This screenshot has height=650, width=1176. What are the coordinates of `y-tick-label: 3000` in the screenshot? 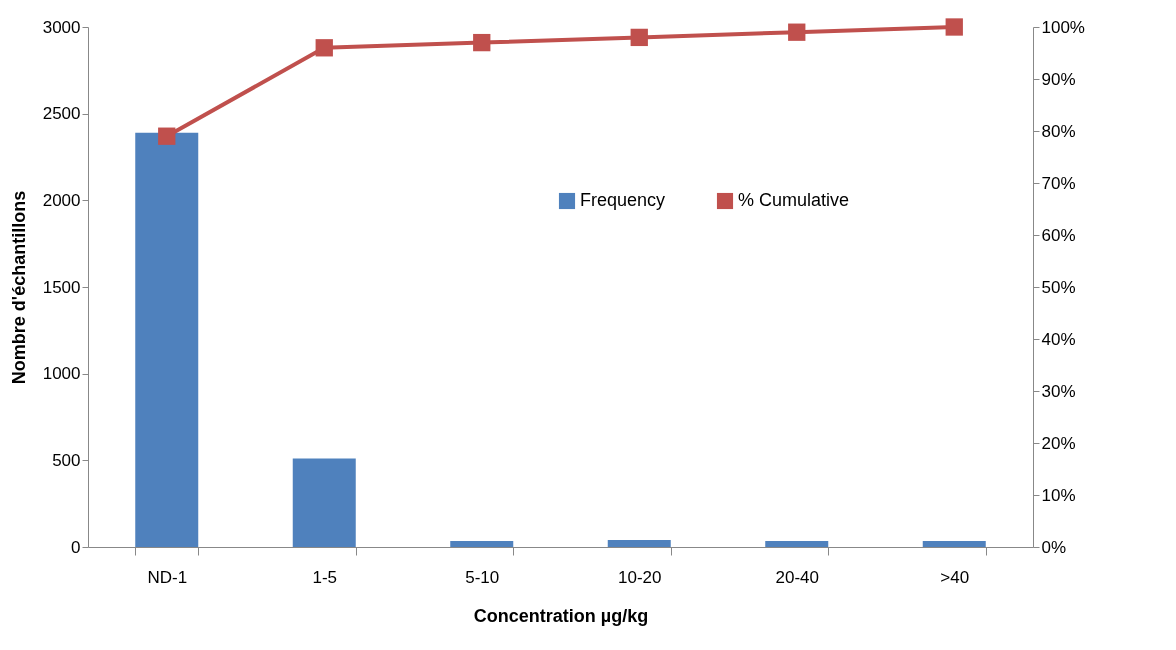 It's located at (61, 27).